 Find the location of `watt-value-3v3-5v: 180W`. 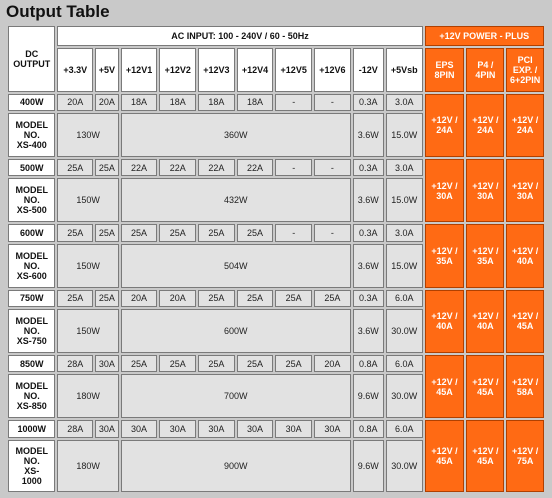

watt-value-3v3-5v: 180W is located at coordinates (88, 396).